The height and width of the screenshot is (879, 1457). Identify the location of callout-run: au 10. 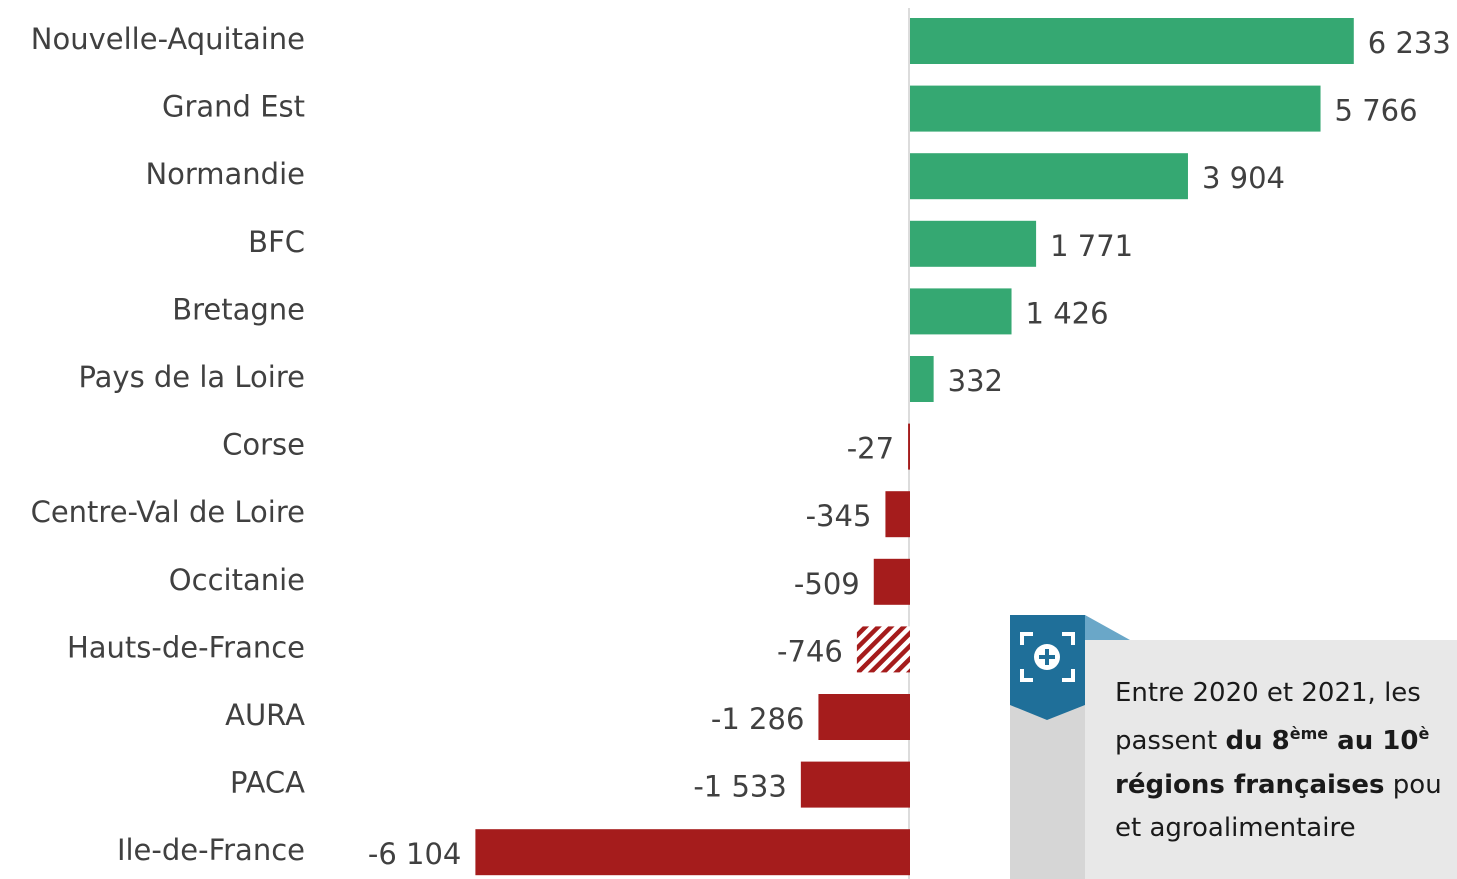
(1373, 741).